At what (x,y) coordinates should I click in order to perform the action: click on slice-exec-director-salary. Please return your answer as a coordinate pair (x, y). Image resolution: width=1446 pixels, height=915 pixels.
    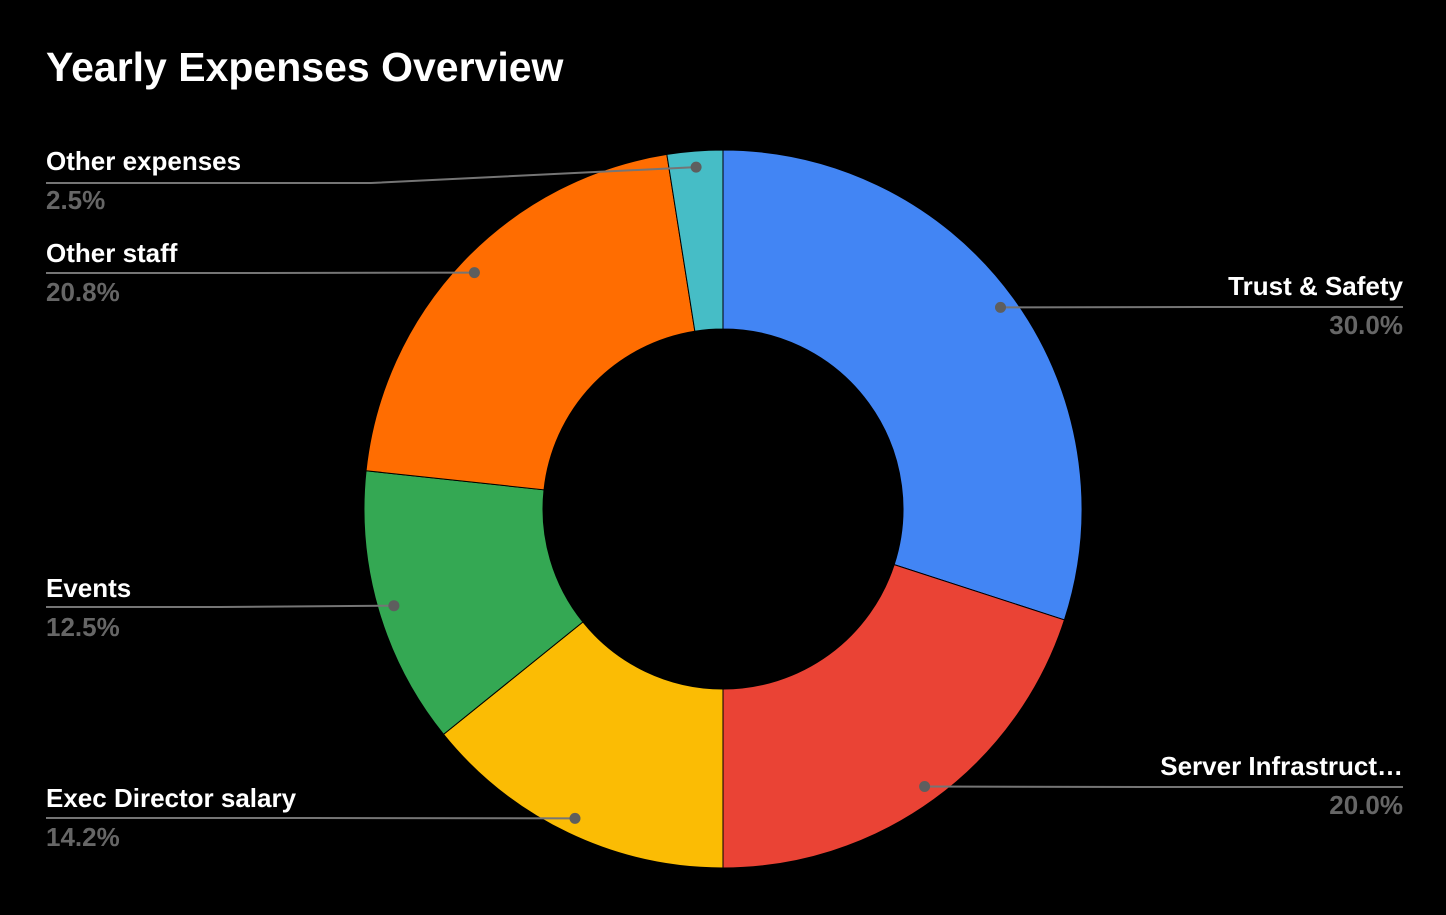
    Looking at the image, I should click on (583, 745).